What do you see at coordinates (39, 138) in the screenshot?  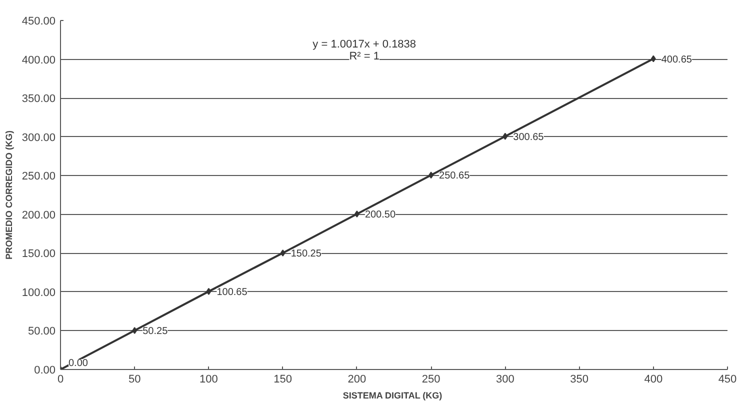 I see `y-tick-label: 300.00` at bounding box center [39, 138].